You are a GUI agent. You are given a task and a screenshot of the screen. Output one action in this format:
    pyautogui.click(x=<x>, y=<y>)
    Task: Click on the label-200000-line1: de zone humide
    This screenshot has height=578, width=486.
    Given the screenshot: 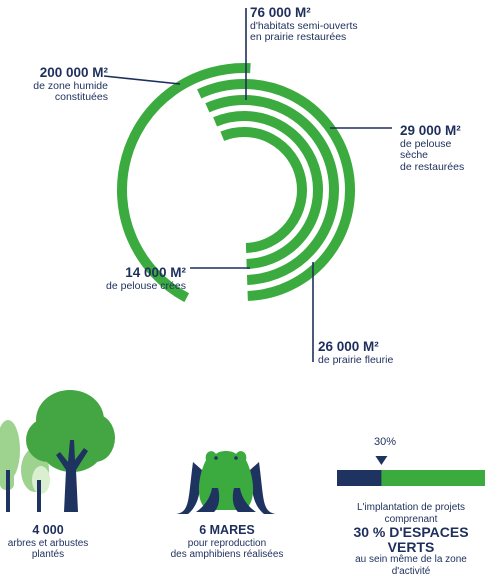 What is the action you would take?
    pyautogui.click(x=70, y=85)
    